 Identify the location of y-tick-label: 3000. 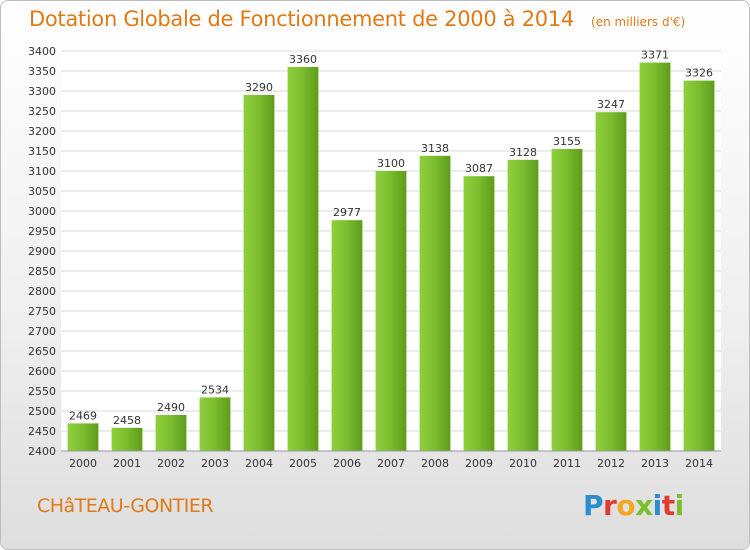
(42, 211).